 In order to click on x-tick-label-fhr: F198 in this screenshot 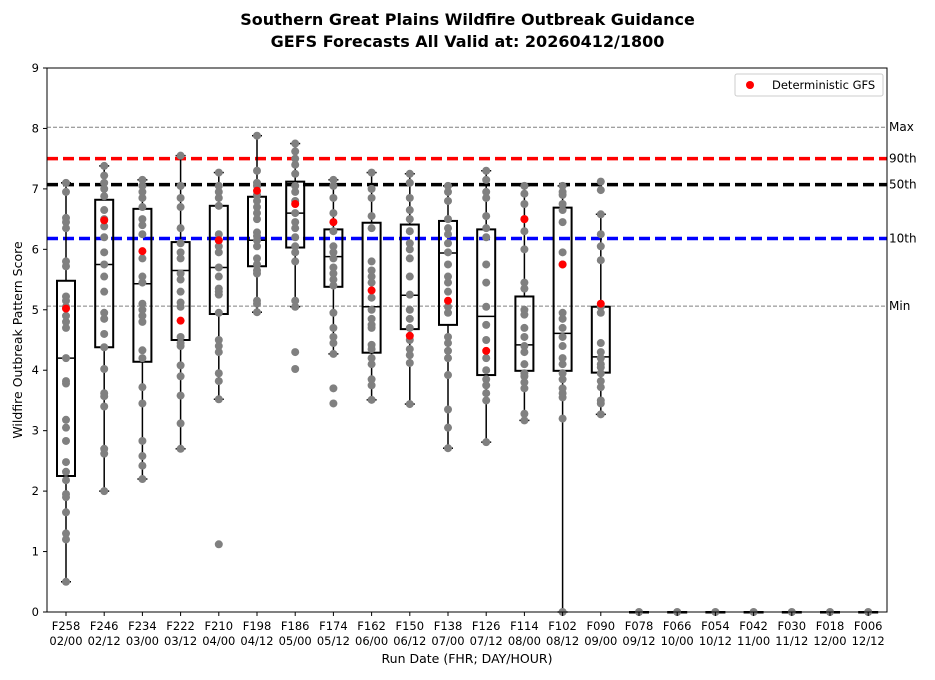, I will do `click(257, 626)`.